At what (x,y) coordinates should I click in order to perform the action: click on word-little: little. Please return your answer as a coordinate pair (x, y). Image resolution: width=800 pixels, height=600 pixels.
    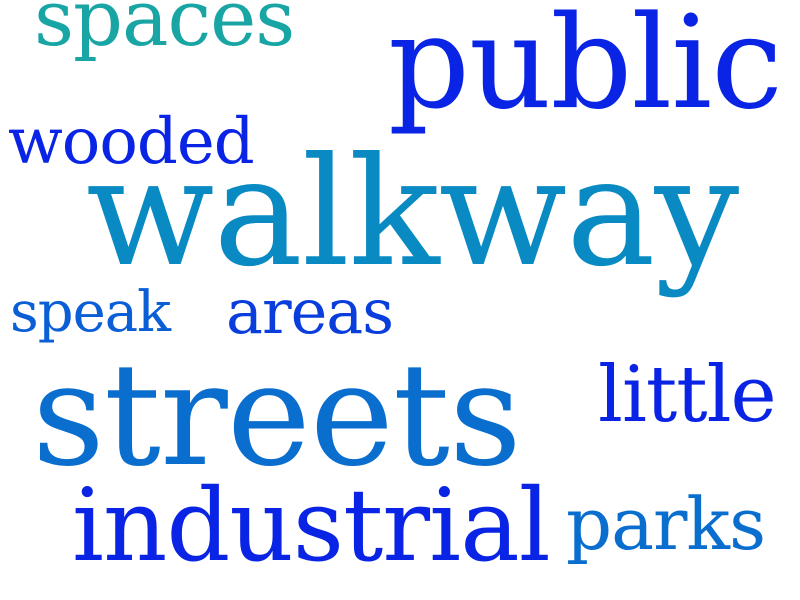
    Looking at the image, I should click on (687, 395).